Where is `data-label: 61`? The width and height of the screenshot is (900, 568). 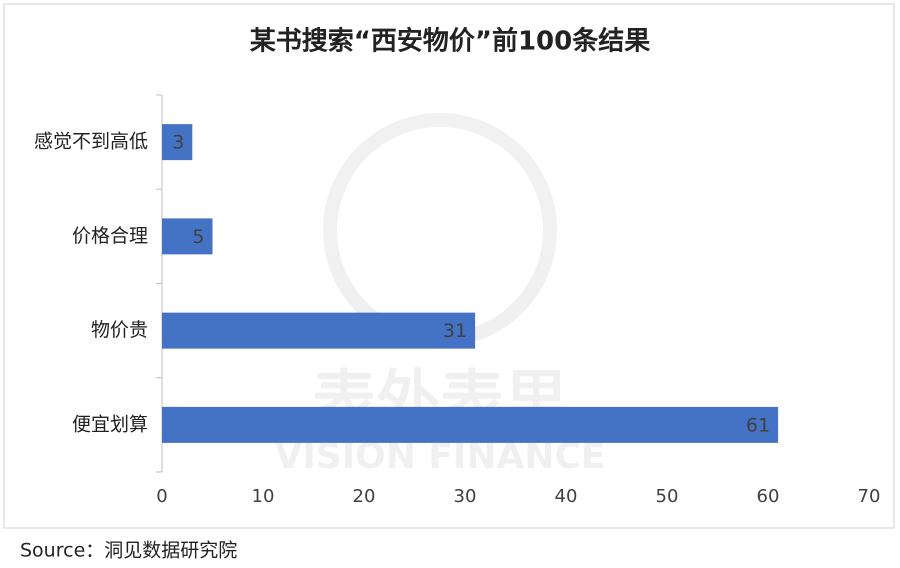
data-label: 61 is located at coordinates (758, 425).